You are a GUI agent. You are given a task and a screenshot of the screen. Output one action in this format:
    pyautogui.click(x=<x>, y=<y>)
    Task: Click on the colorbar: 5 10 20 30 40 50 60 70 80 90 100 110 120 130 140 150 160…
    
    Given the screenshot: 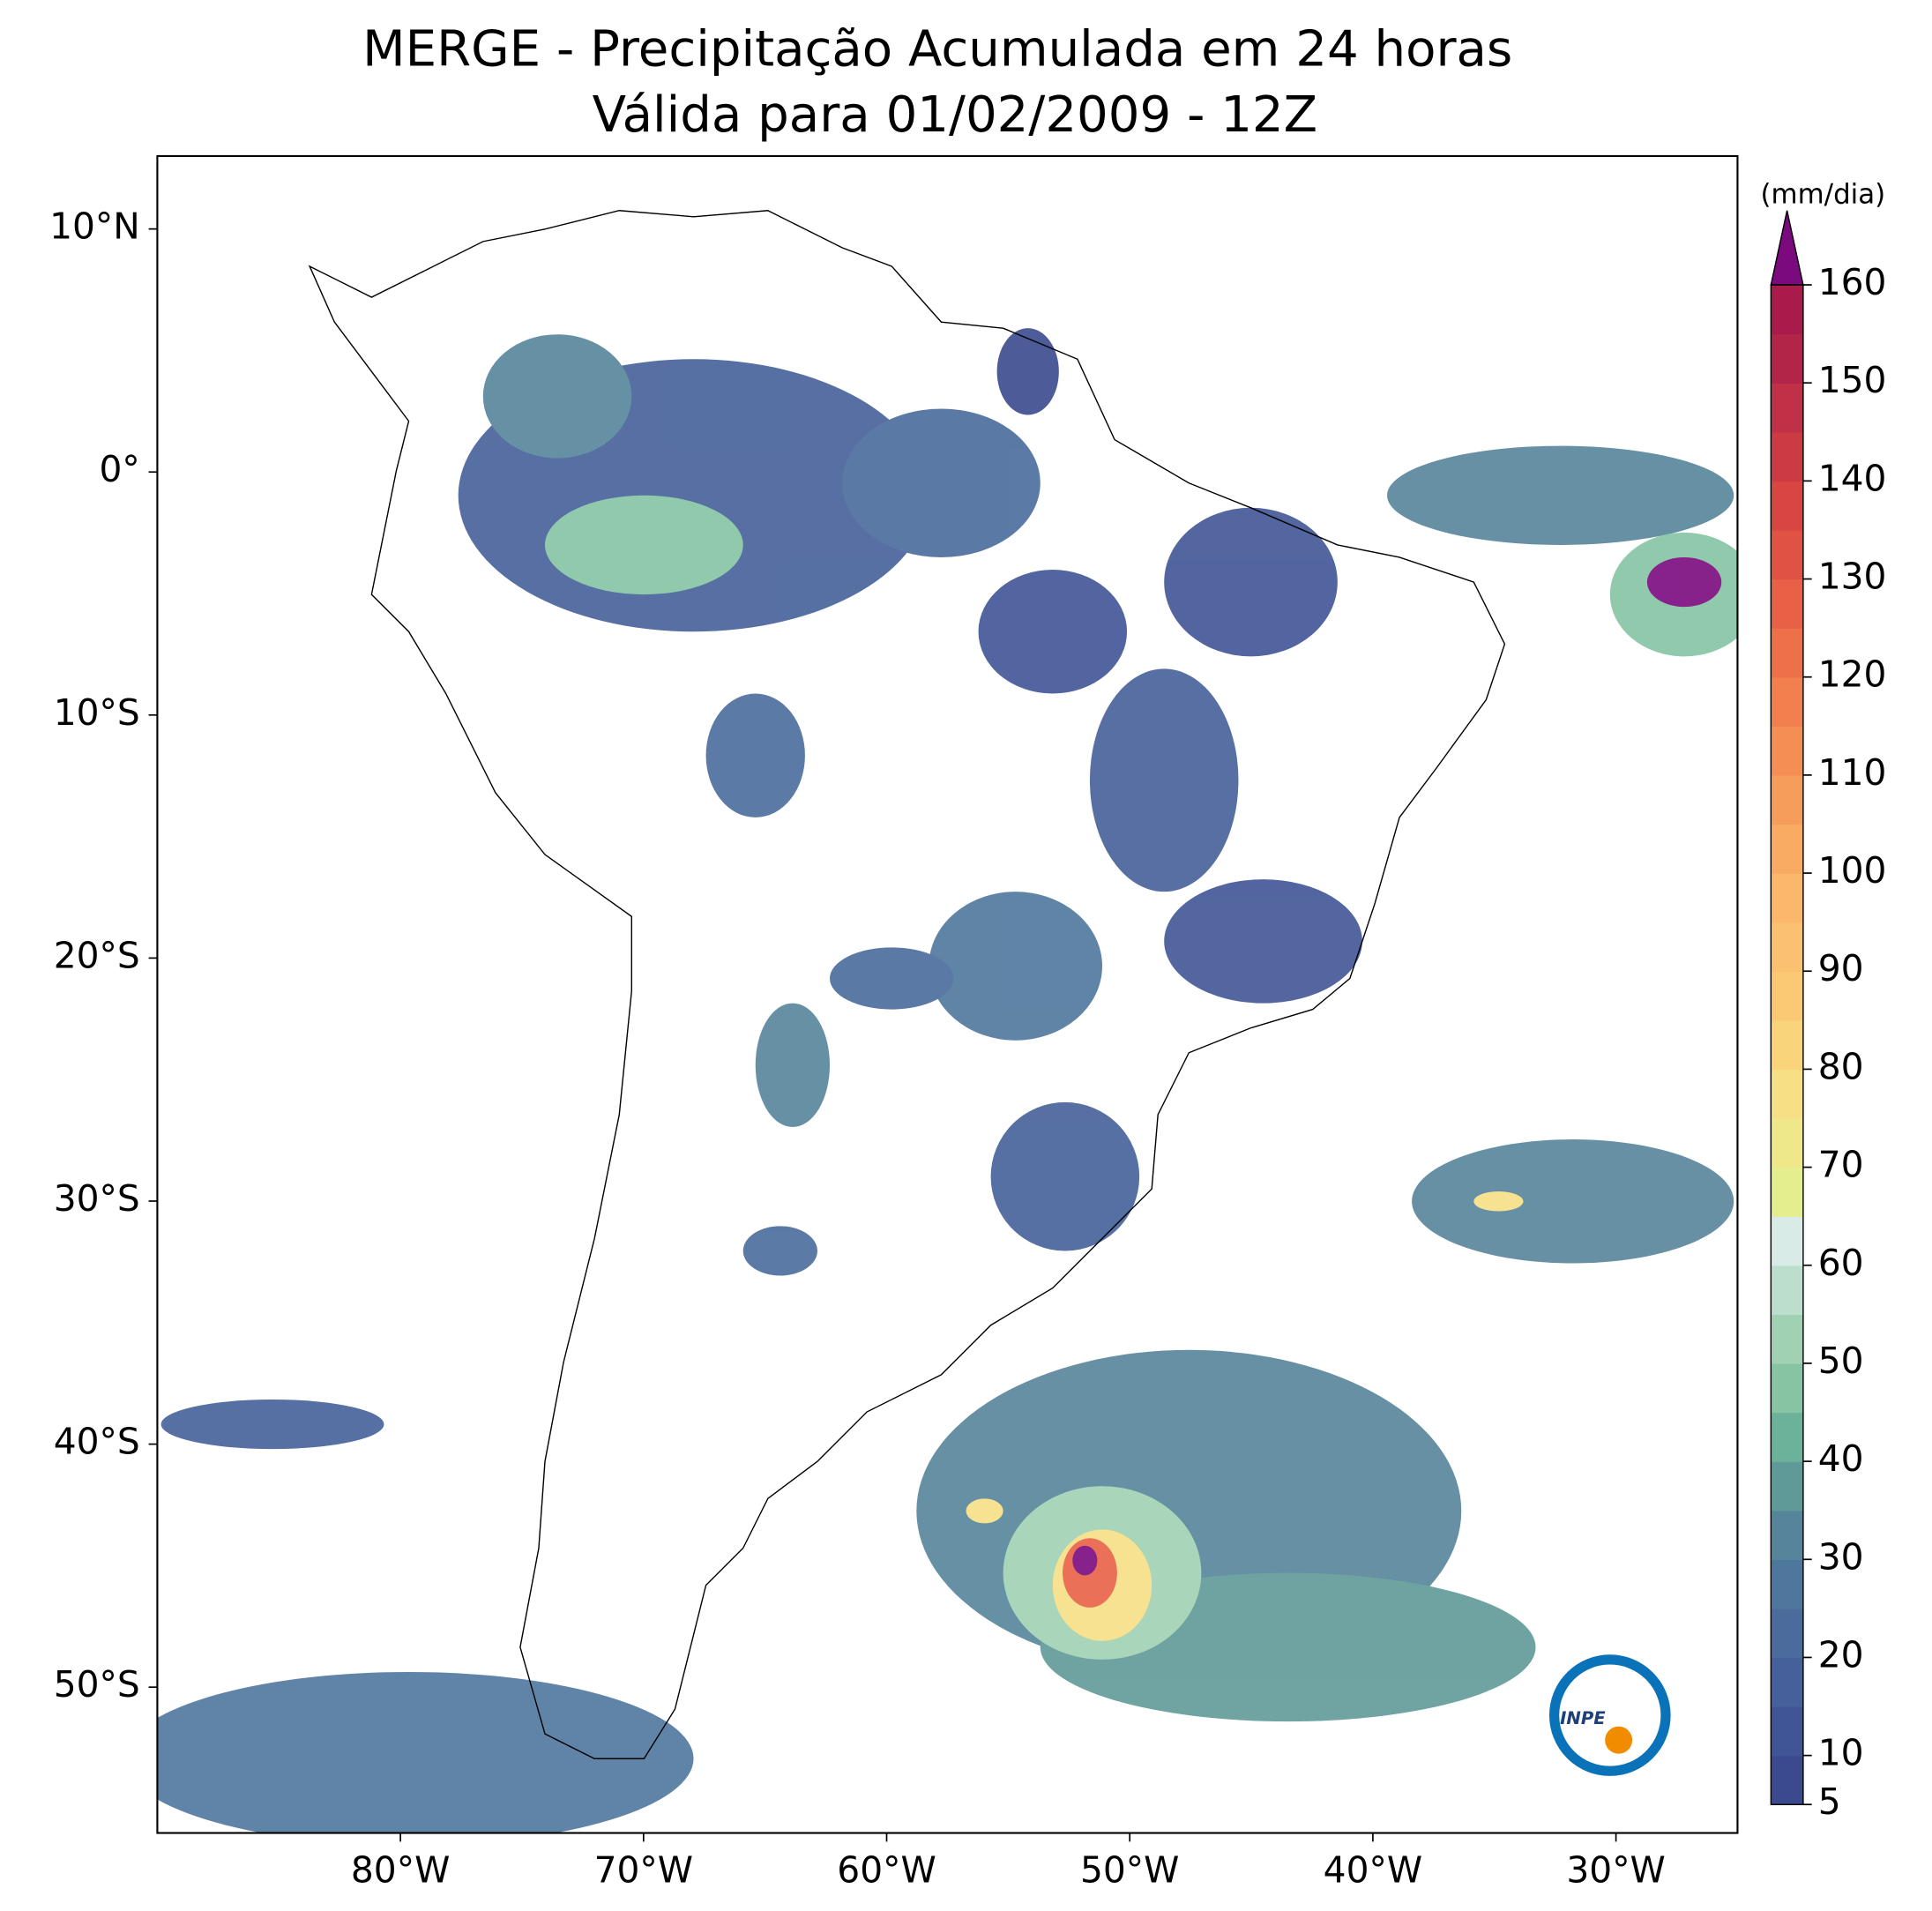 What is the action you would take?
    pyautogui.click(x=1823, y=1000)
    